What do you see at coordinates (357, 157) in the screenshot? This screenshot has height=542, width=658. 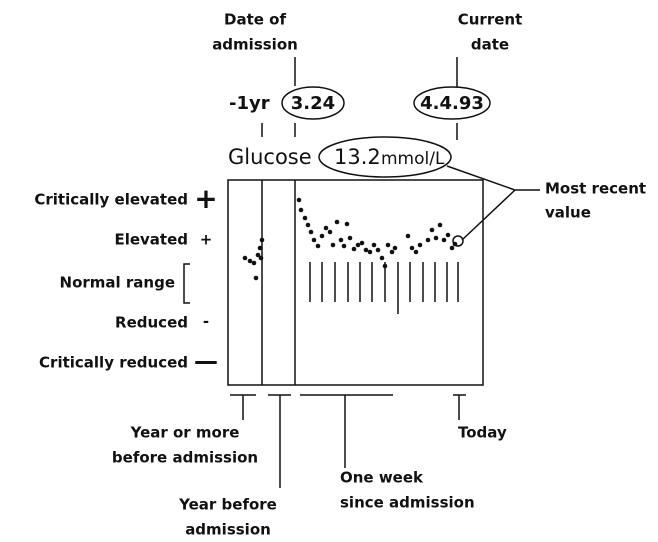 I see `measure-value: 13.2` at bounding box center [357, 157].